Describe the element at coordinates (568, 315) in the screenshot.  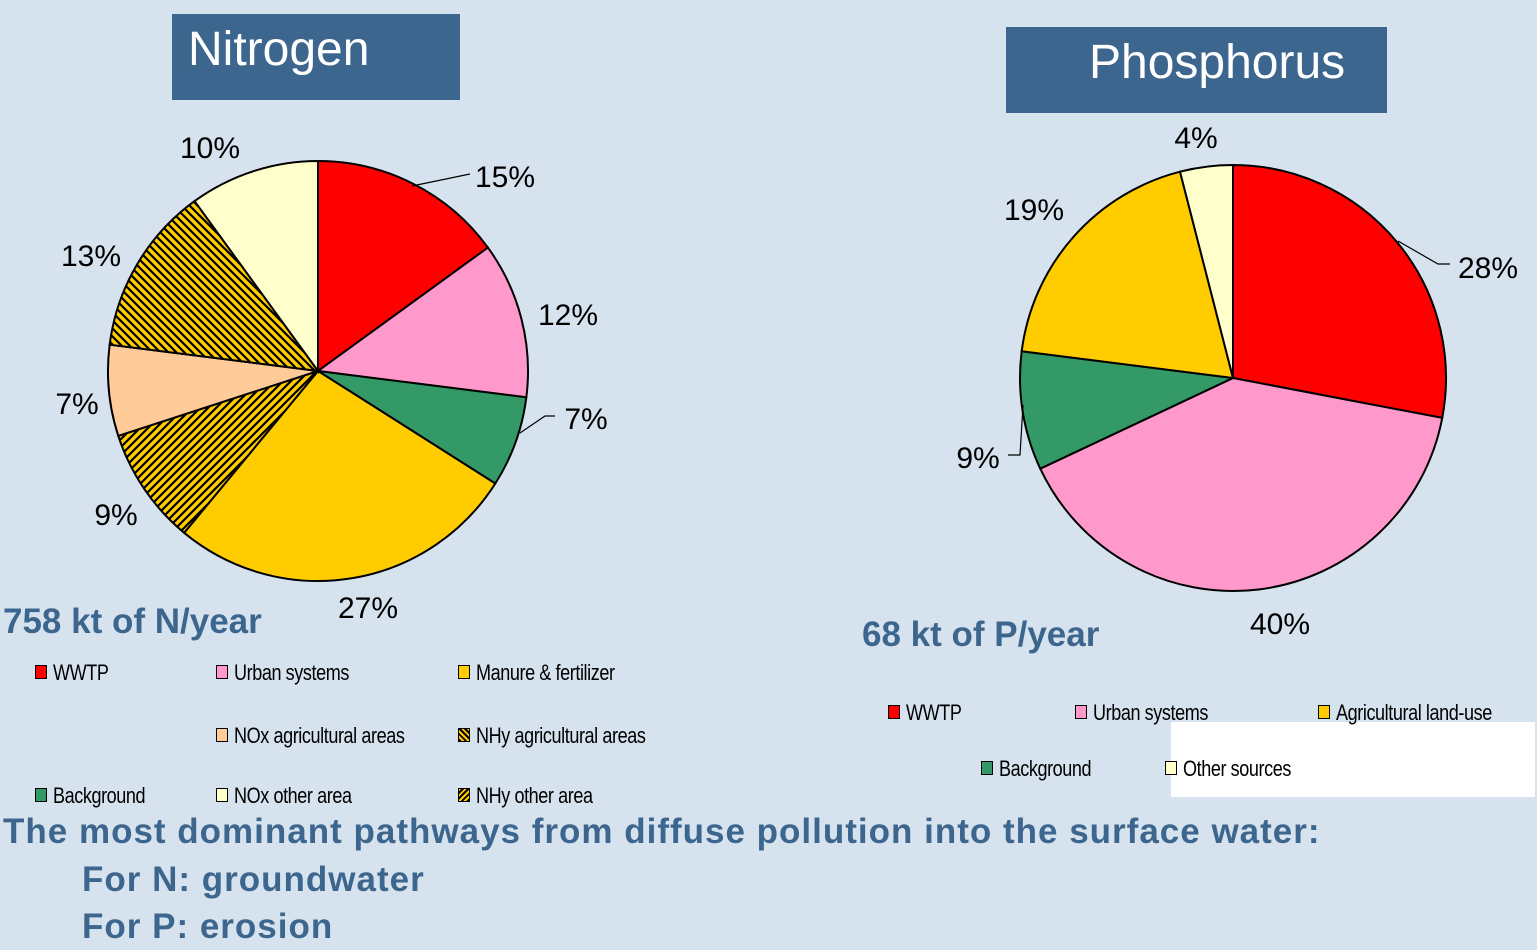
I see `nitrogen-slice-label: 12%` at that location.